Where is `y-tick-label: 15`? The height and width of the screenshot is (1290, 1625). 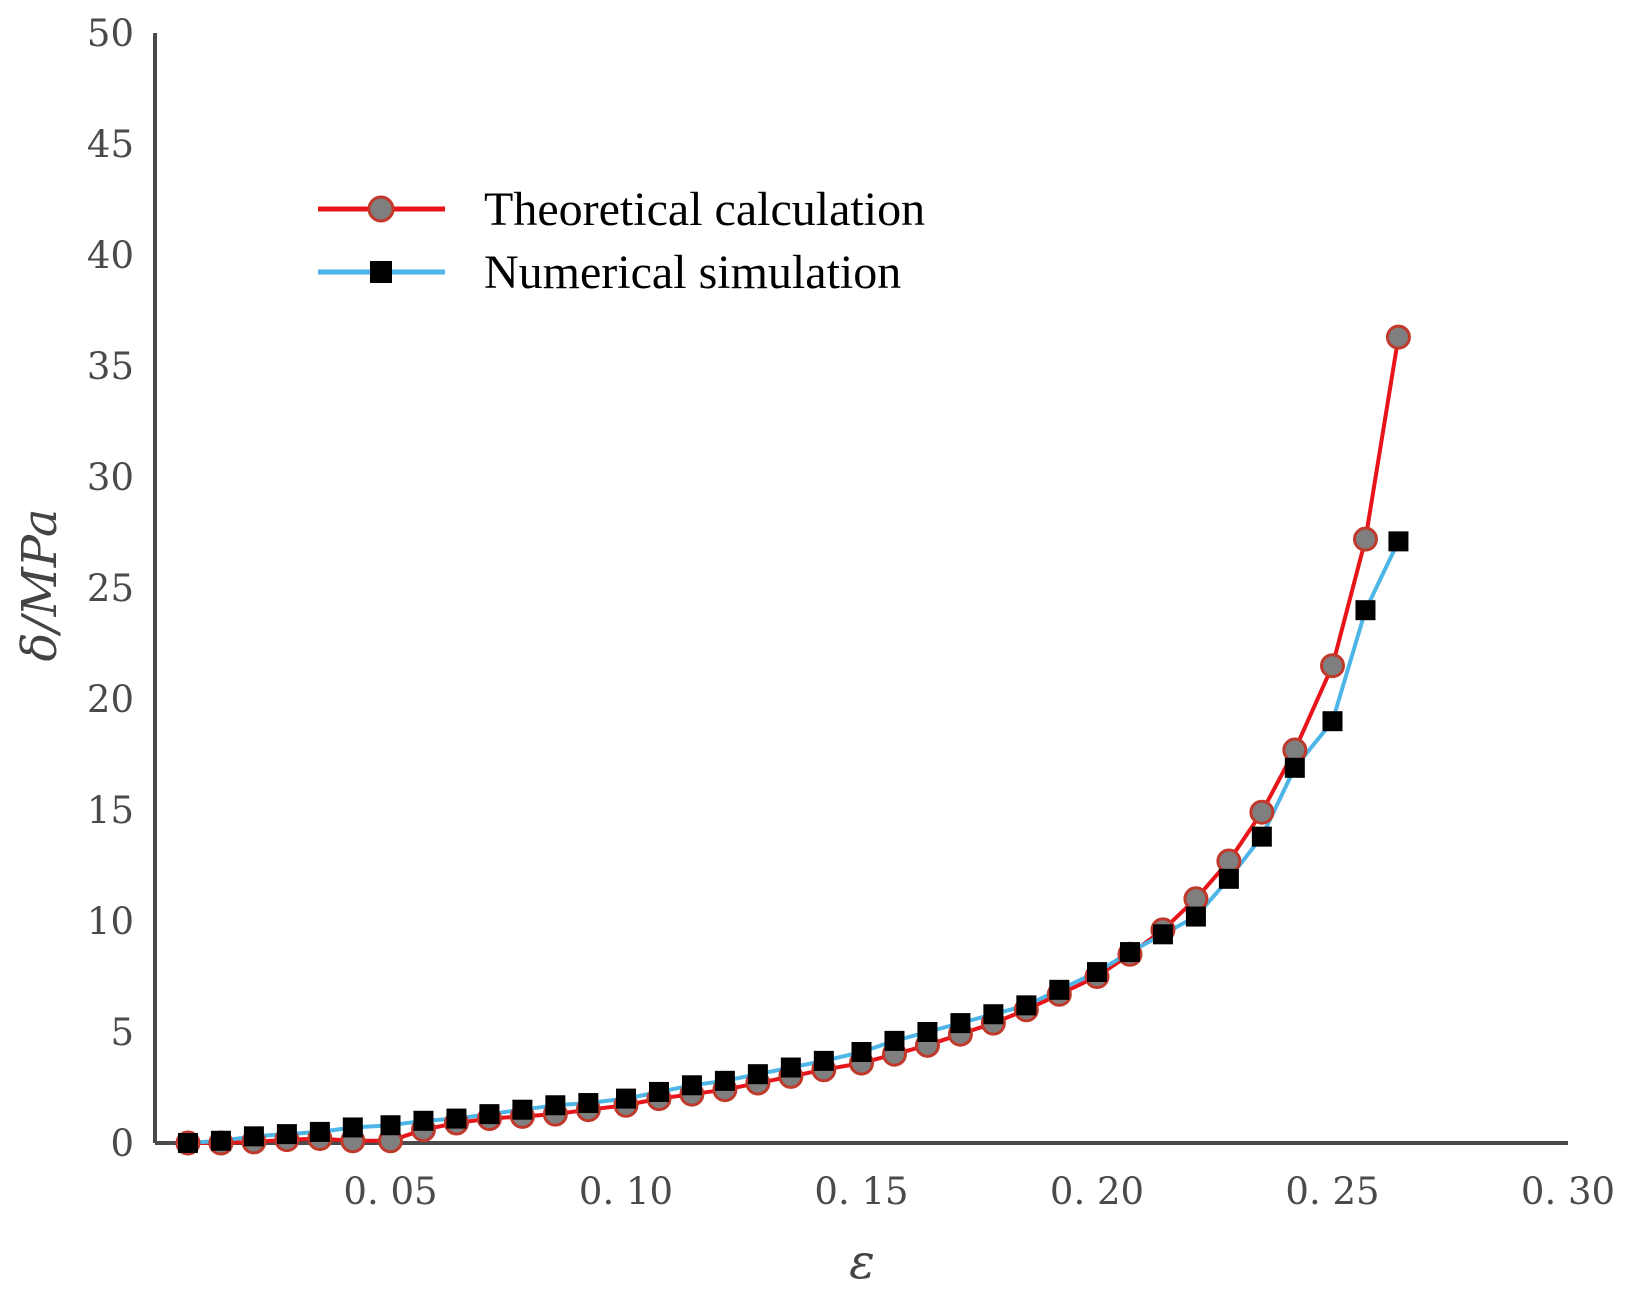 y-tick-label: 15 is located at coordinates (110, 810).